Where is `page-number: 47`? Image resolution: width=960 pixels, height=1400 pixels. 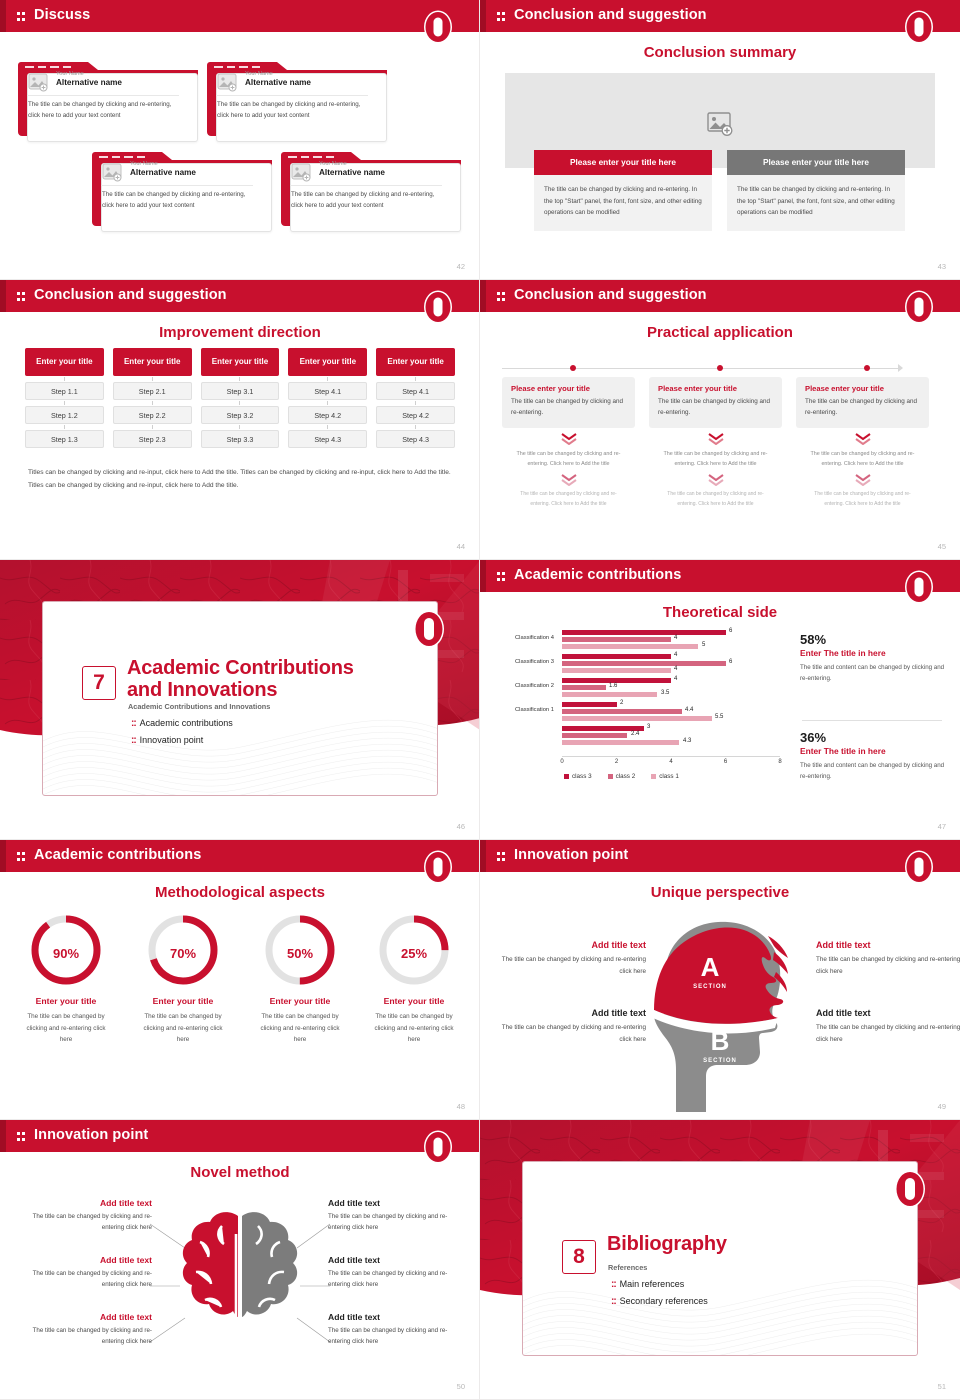
page-number: 47 is located at coordinates (941, 826).